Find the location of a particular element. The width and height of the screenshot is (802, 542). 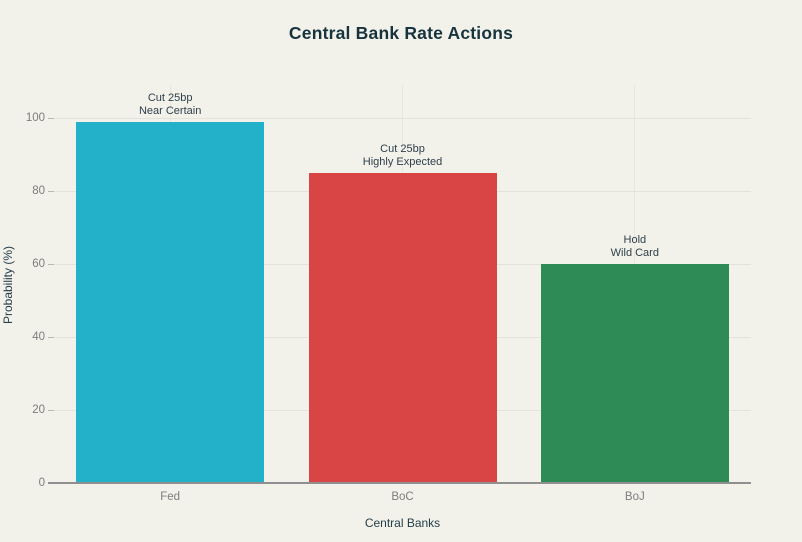

y-tick-label: 0 is located at coordinates (41, 483).